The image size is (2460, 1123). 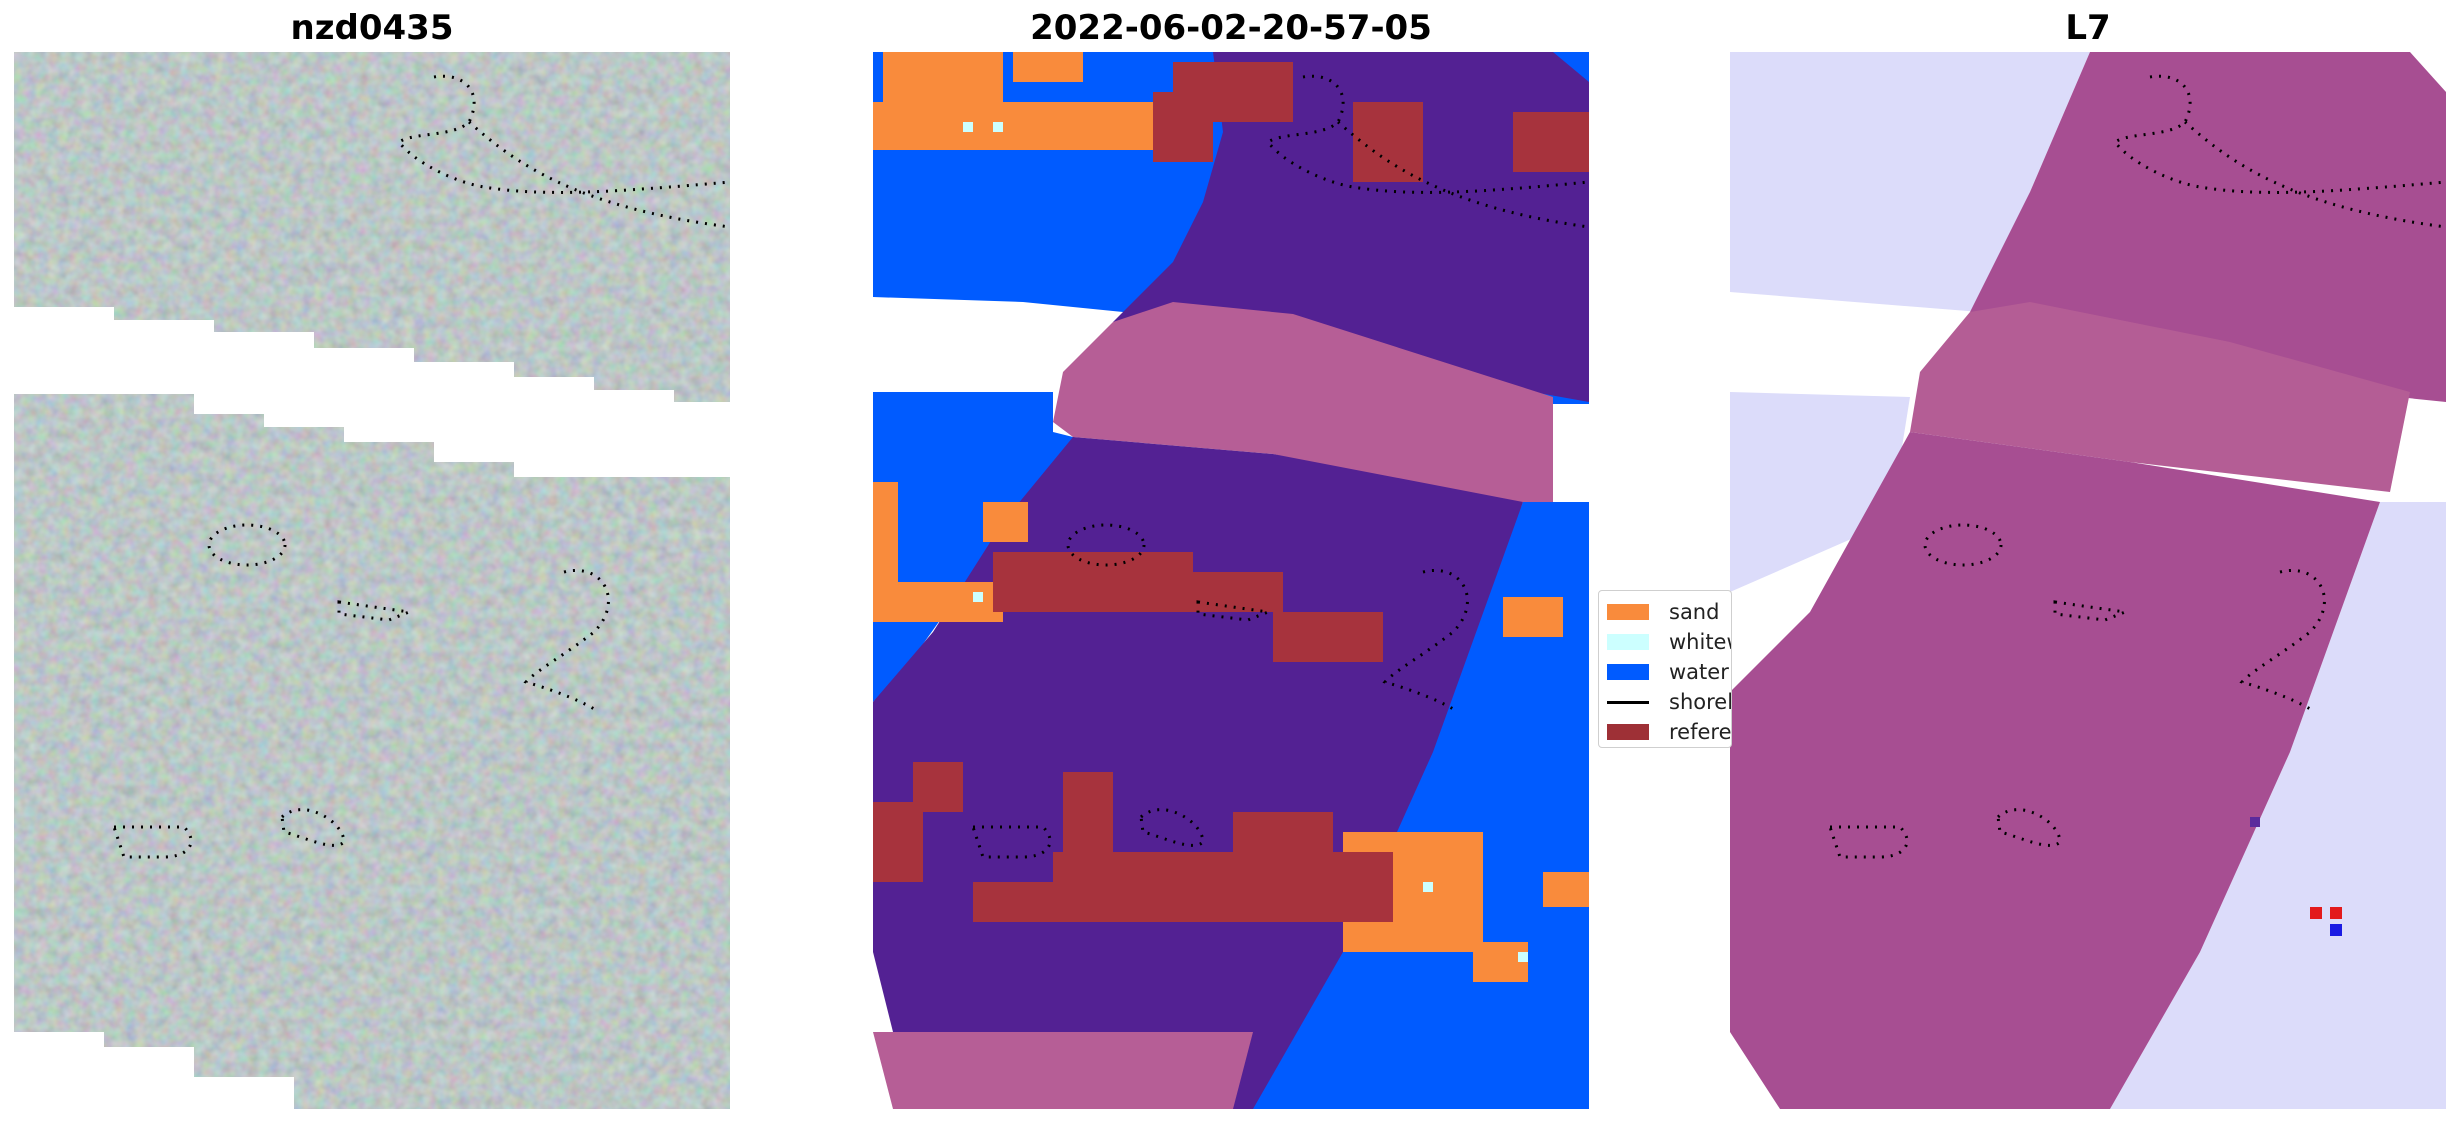 I want to click on lavender-left, so click(x=1820, y=492).